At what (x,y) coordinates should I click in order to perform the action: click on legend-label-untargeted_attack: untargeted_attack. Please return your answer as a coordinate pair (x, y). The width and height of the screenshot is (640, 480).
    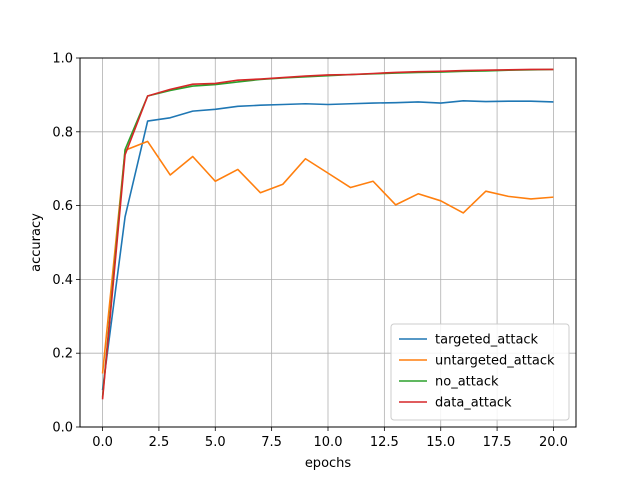
    Looking at the image, I should click on (495, 361).